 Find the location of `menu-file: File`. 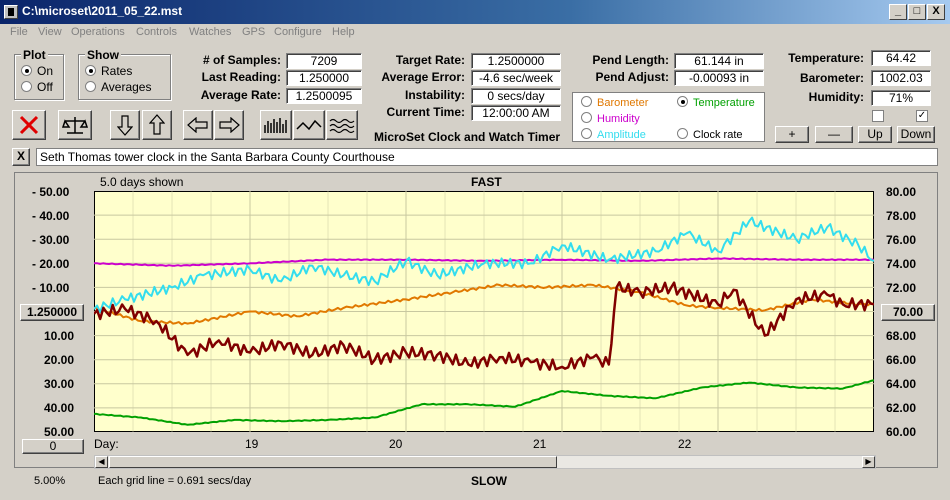

menu-file: File is located at coordinates (19, 32).